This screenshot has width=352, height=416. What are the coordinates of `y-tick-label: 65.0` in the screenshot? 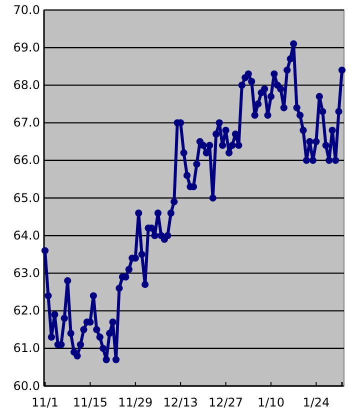 It's located at (26, 197).